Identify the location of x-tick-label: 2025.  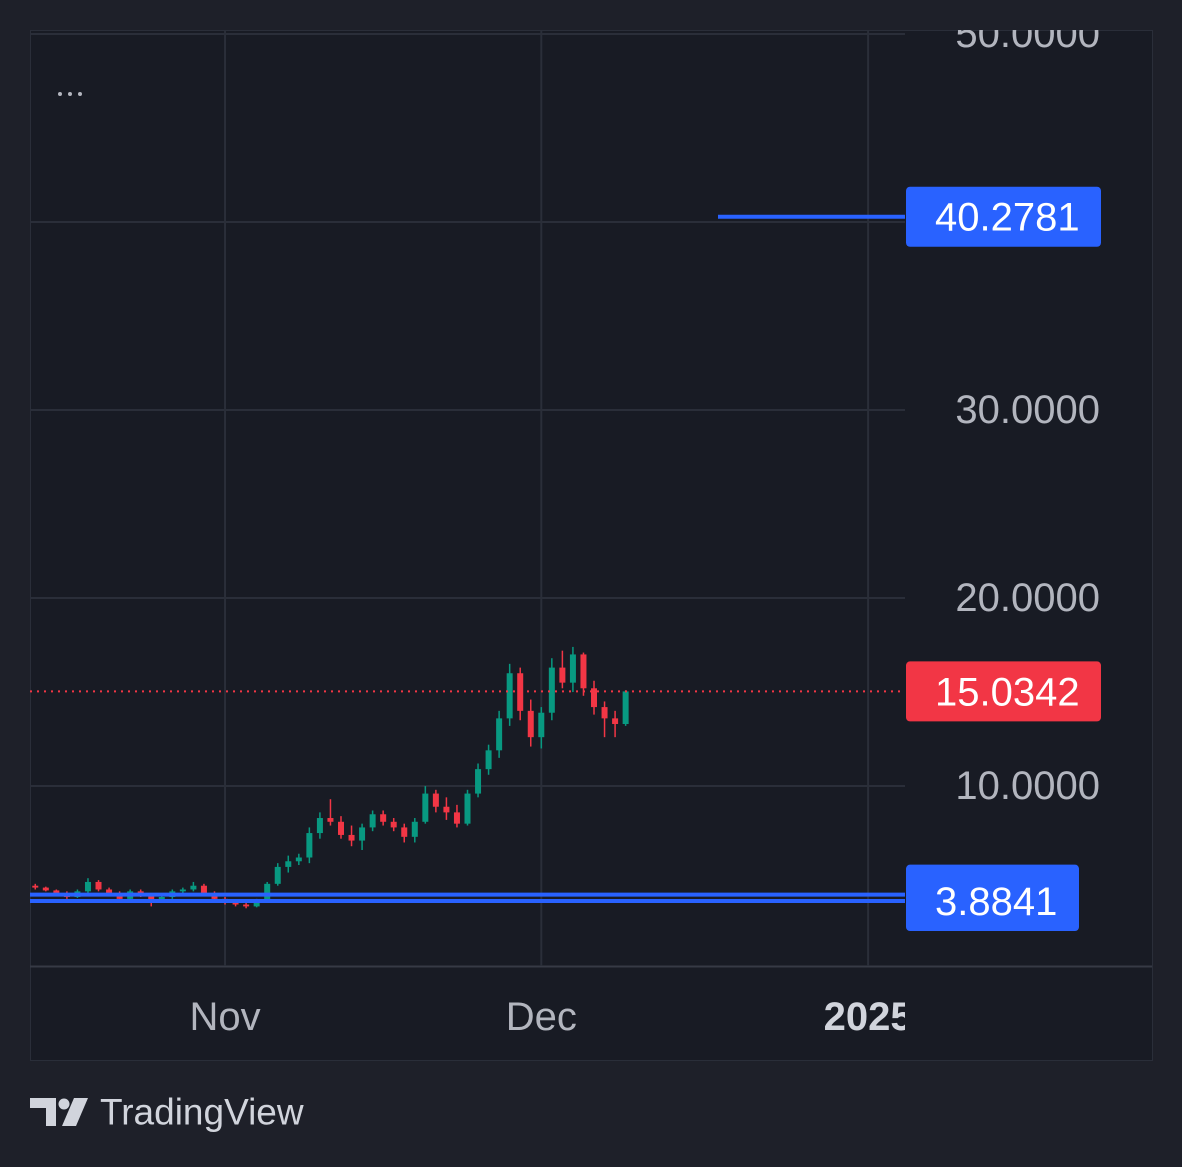
(868, 1017).